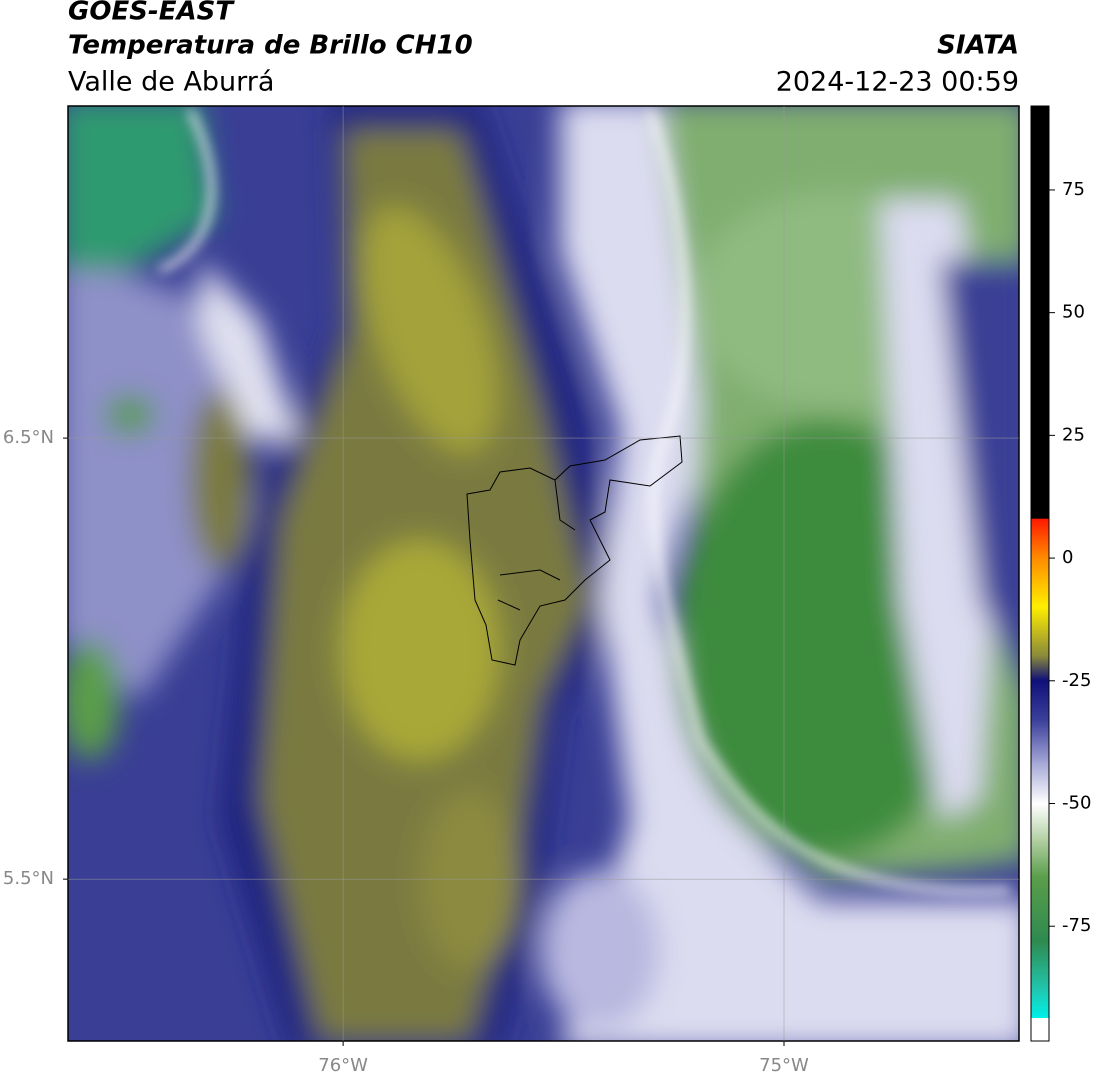  I want to click on colorbar-tick-label: 50, so click(1073, 312).